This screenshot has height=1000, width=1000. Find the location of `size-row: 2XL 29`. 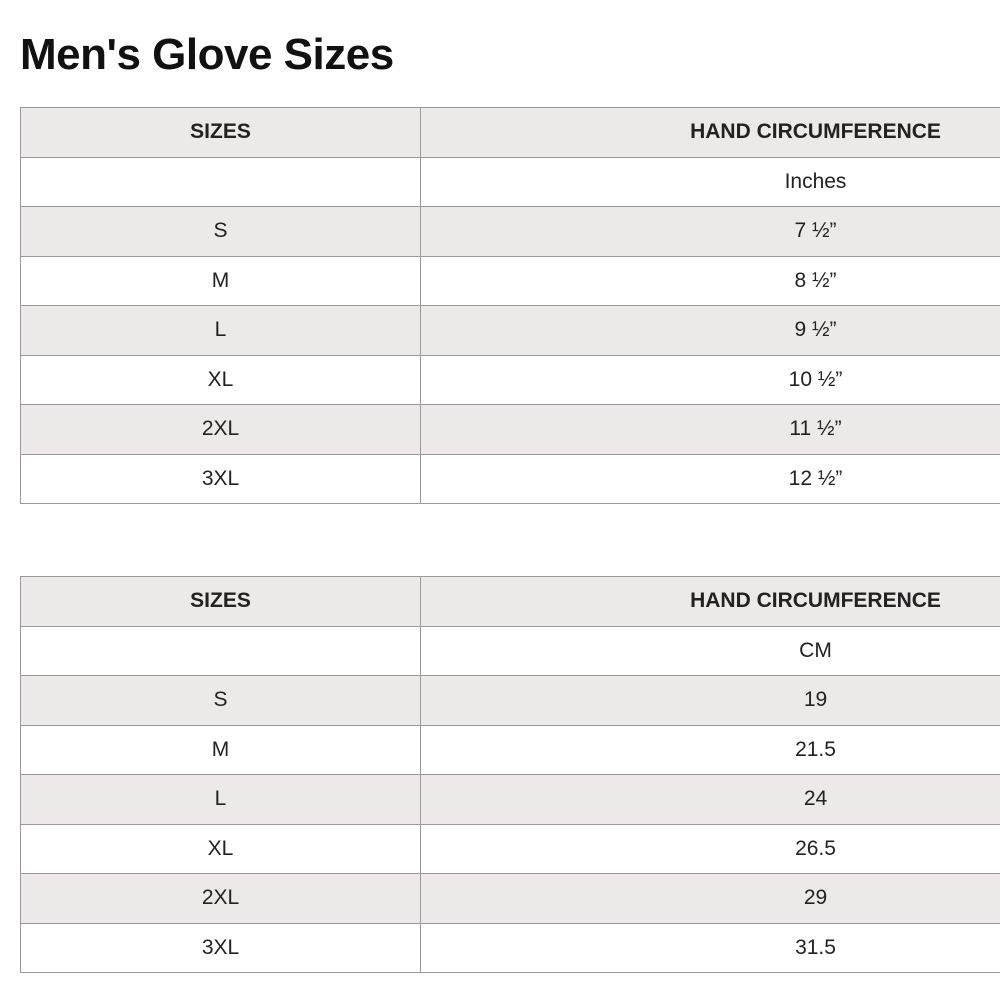

size-row: 2XL 29 is located at coordinates (510, 898).